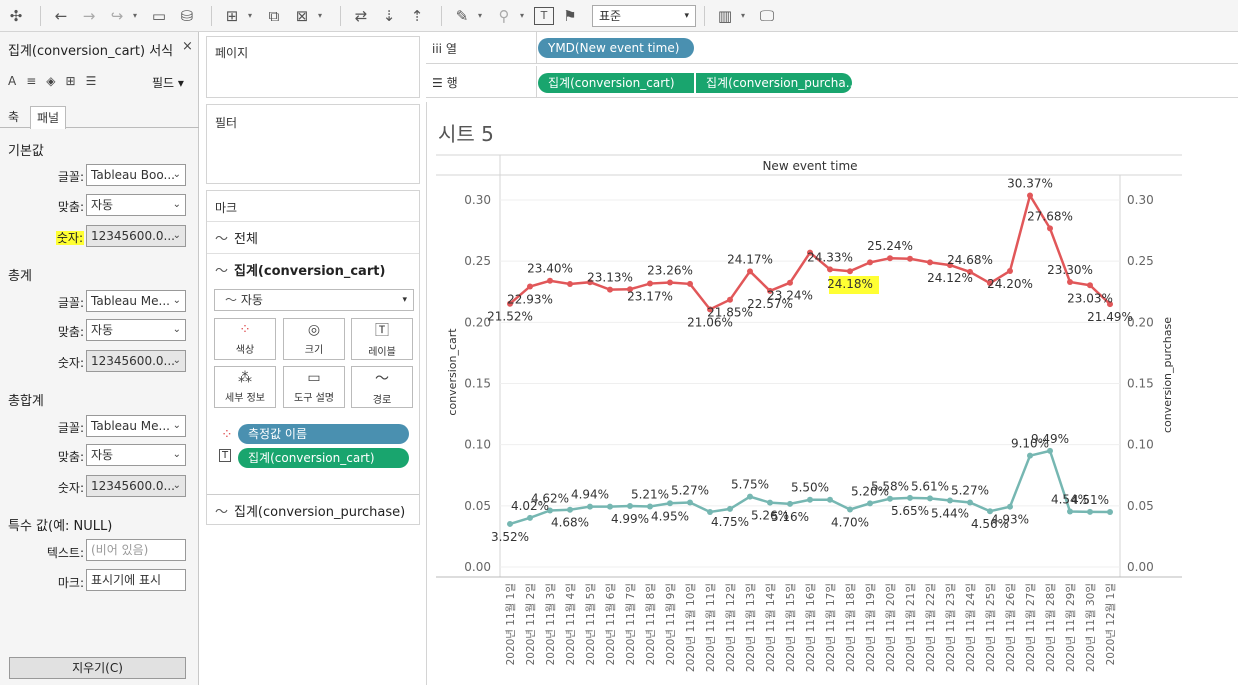 This screenshot has height=685, width=1238. Describe the element at coordinates (382, 387) in the screenshot. I see `path-button: 〜 경로` at that location.